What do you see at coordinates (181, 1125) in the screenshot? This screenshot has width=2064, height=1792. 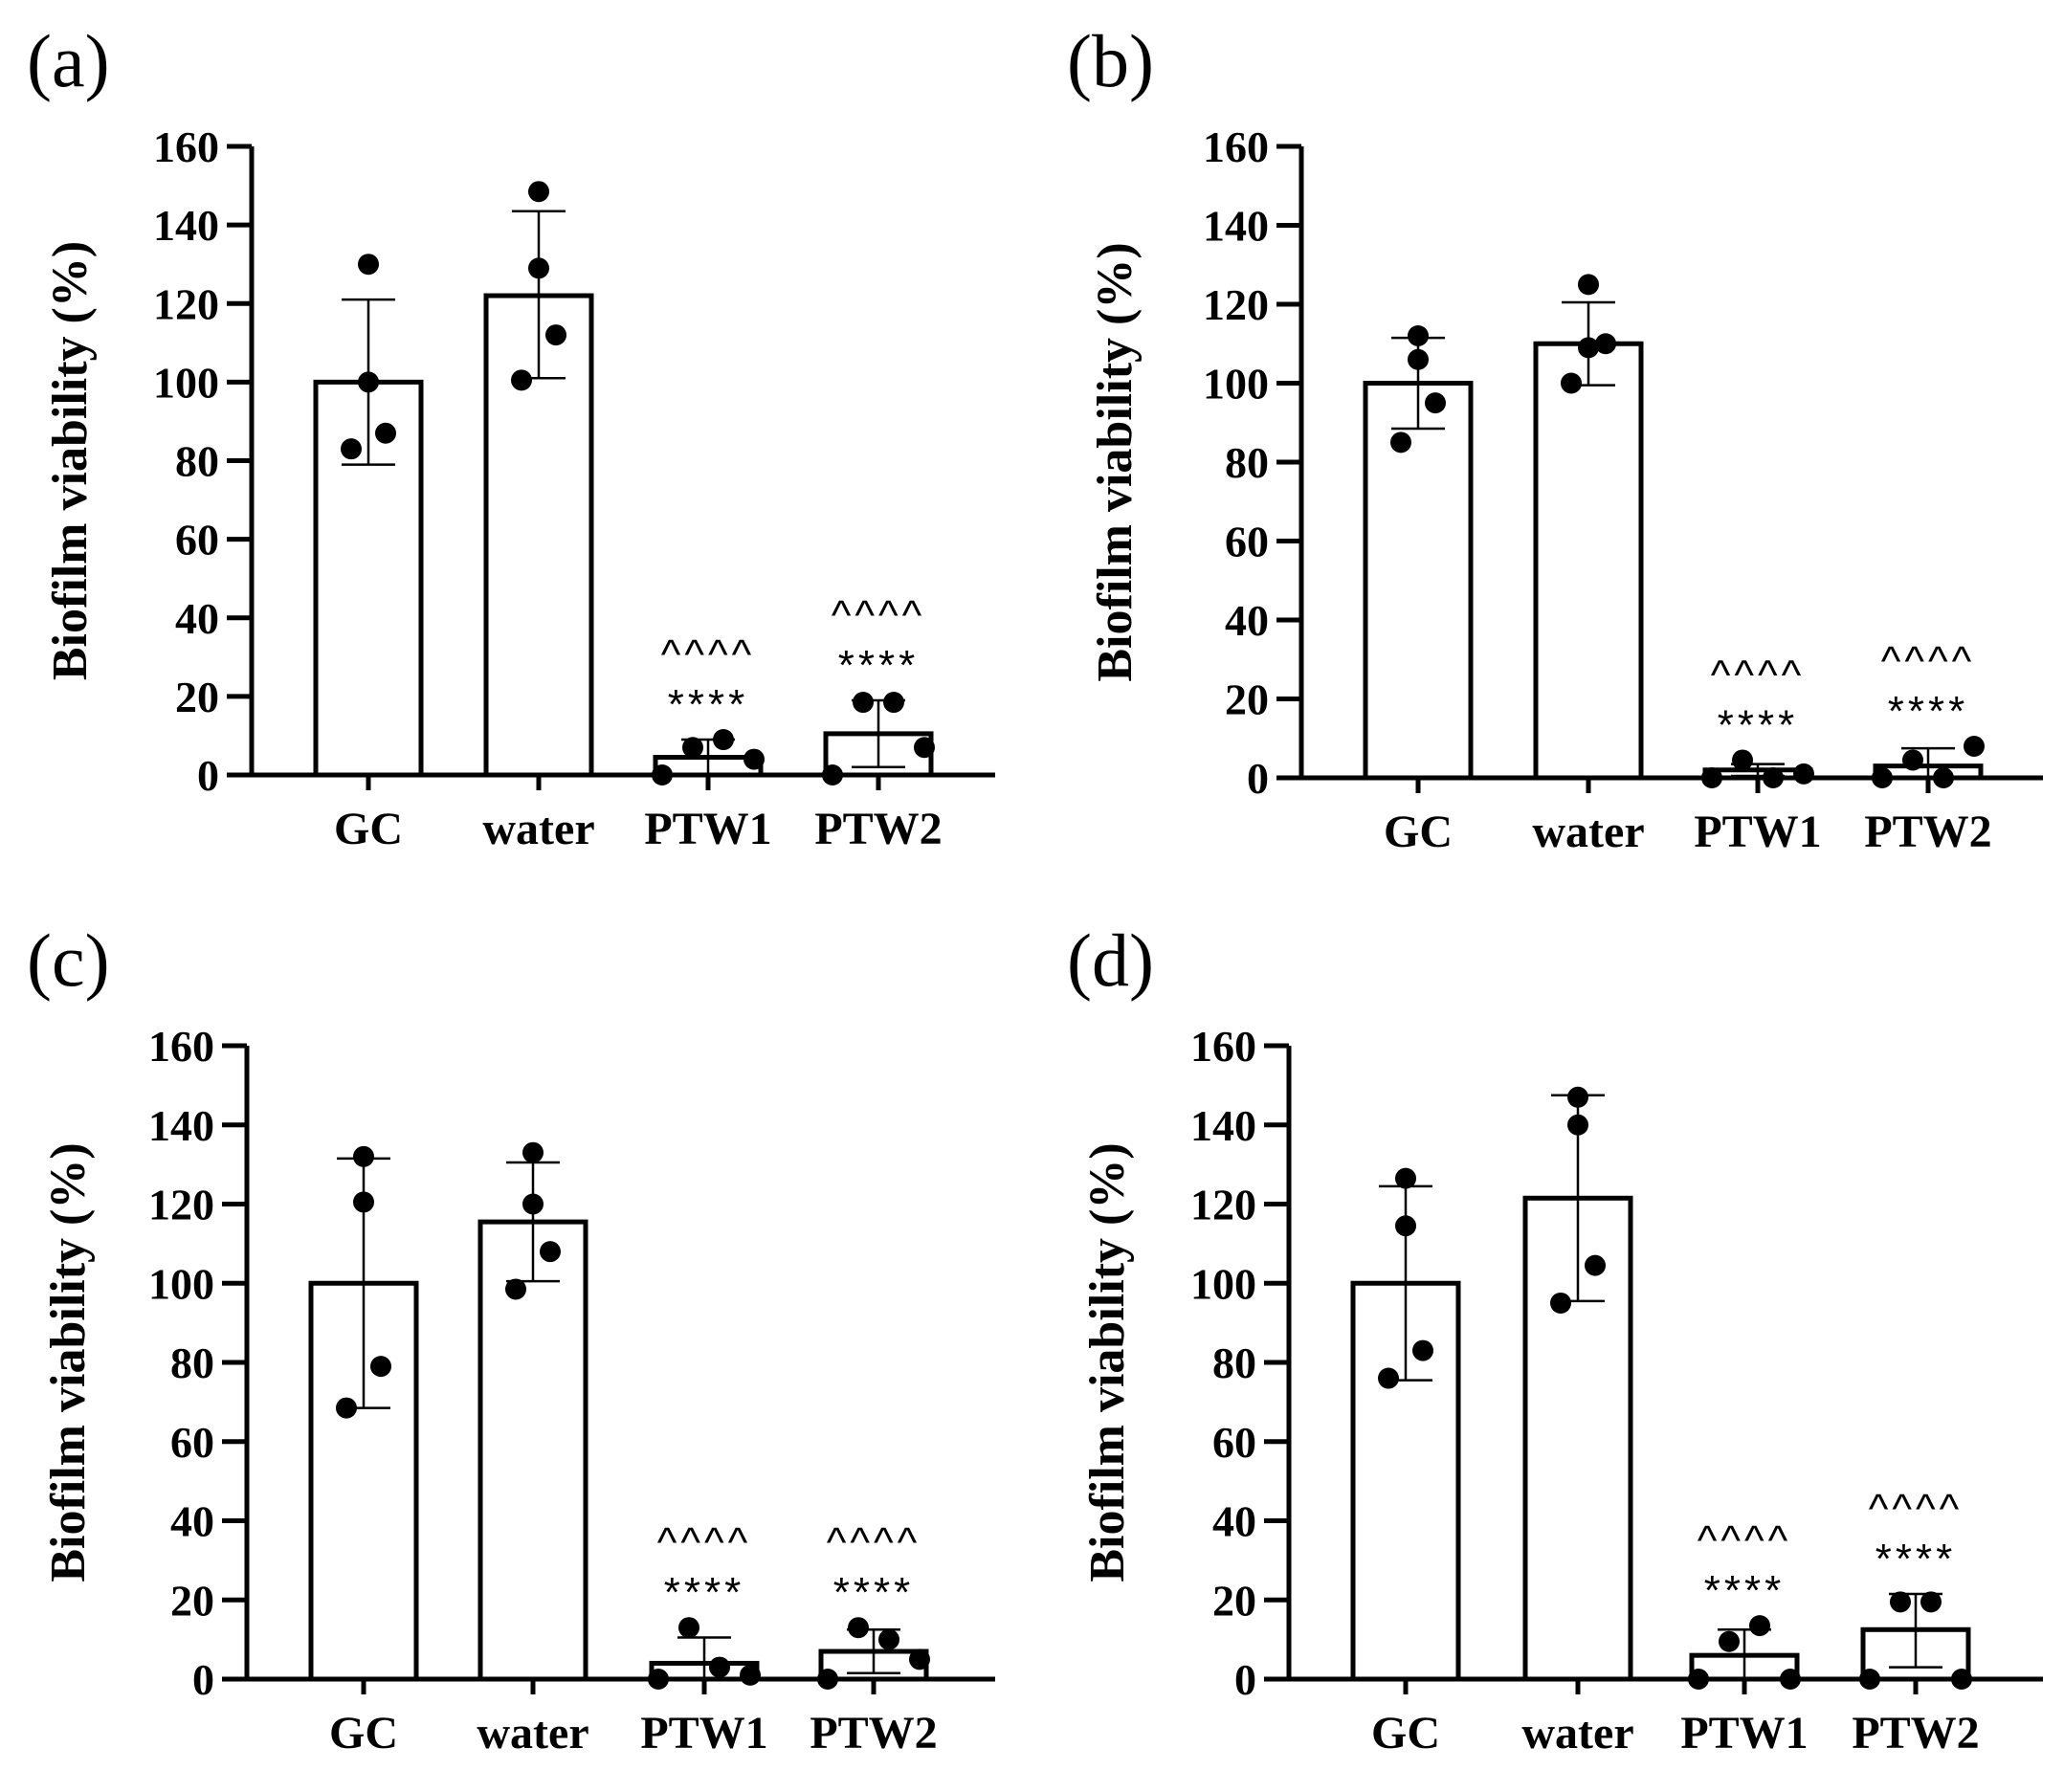 I see `y-tick-label: 140` at bounding box center [181, 1125].